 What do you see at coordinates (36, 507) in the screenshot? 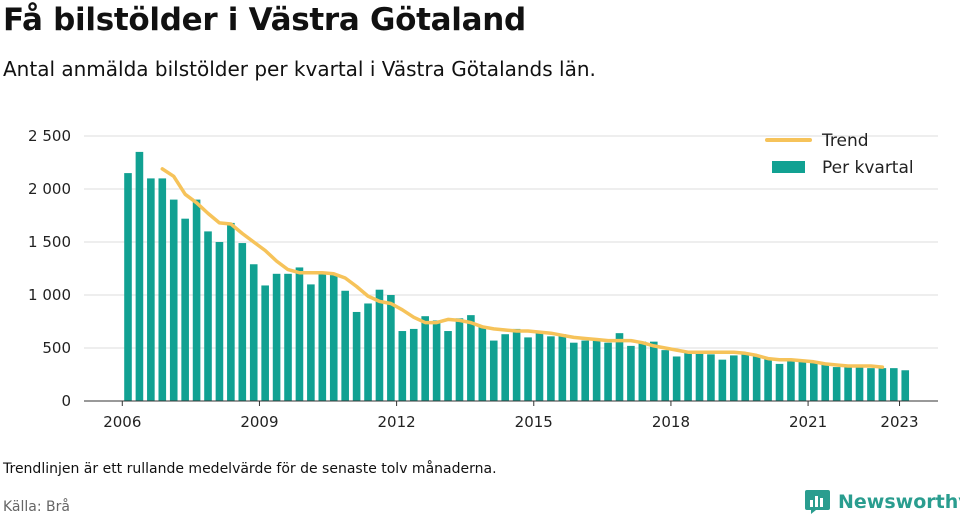
I see `source-credit: Källa: Brå` at bounding box center [36, 507].